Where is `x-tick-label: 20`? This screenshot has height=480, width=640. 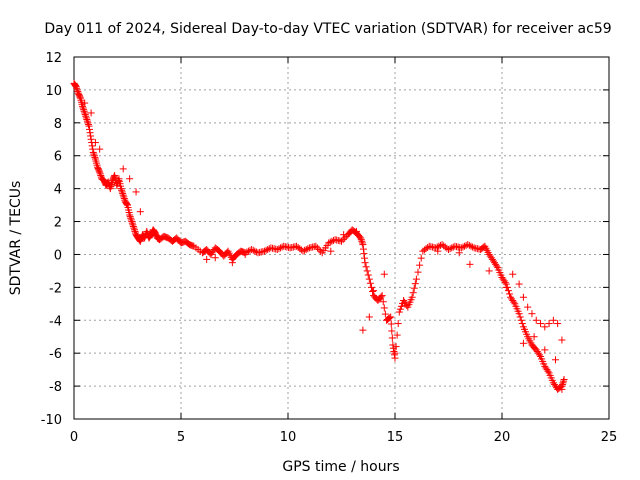 x-tick-label: 20 is located at coordinates (502, 437).